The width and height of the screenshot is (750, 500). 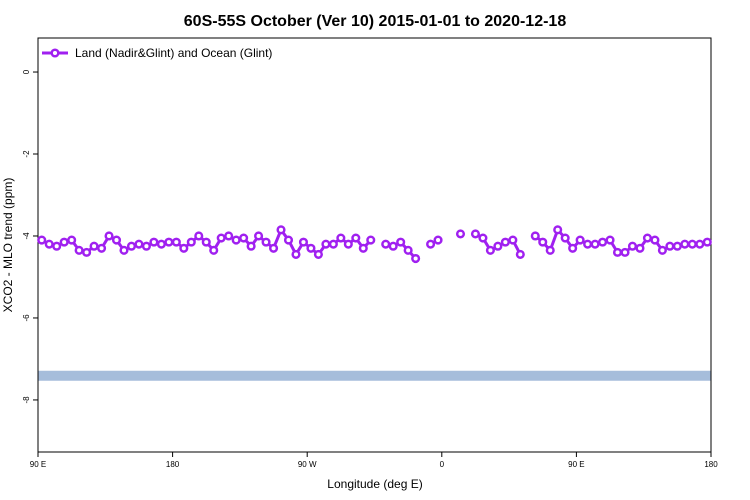 I want to click on y-tick-label: -4, so click(x=26, y=236).